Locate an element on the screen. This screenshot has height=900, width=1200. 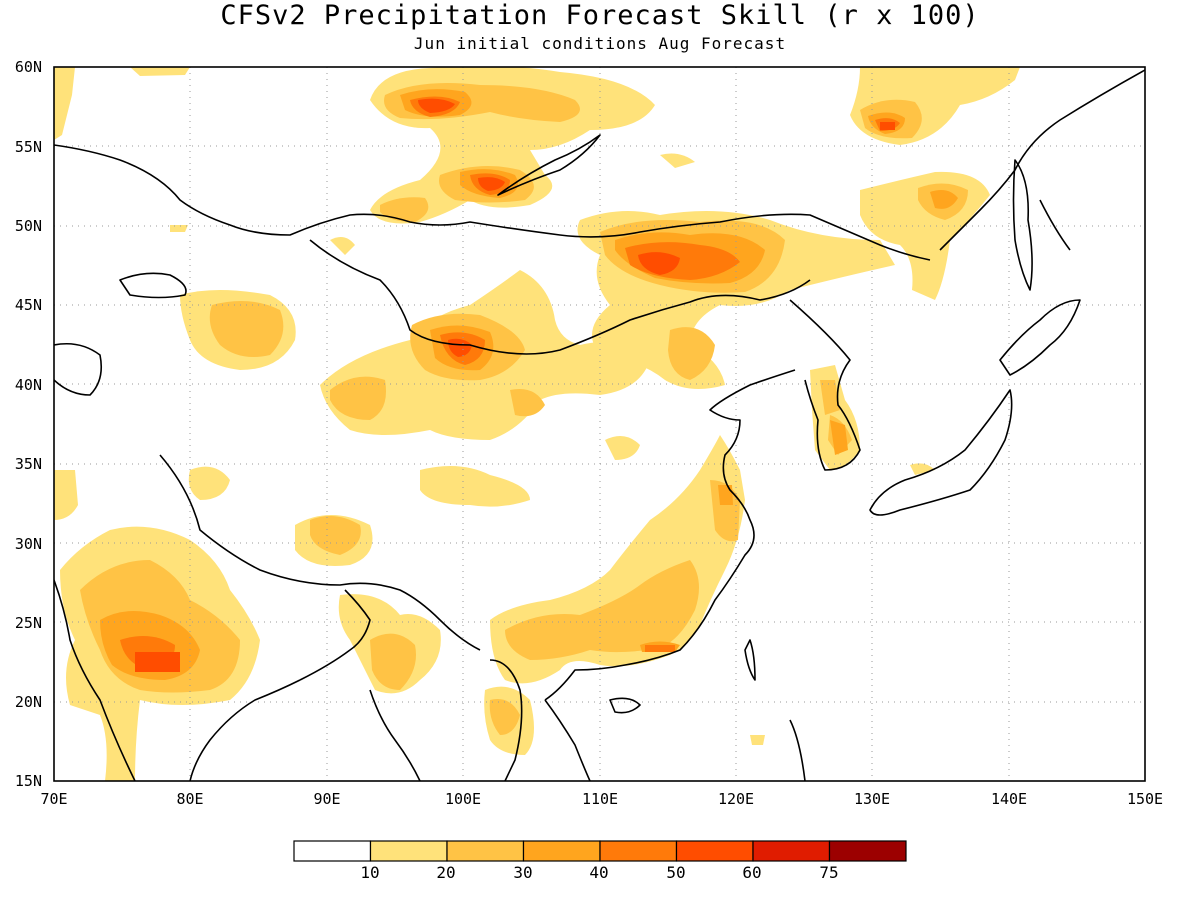
lat-tick-label: 15N is located at coordinates (28, 781).